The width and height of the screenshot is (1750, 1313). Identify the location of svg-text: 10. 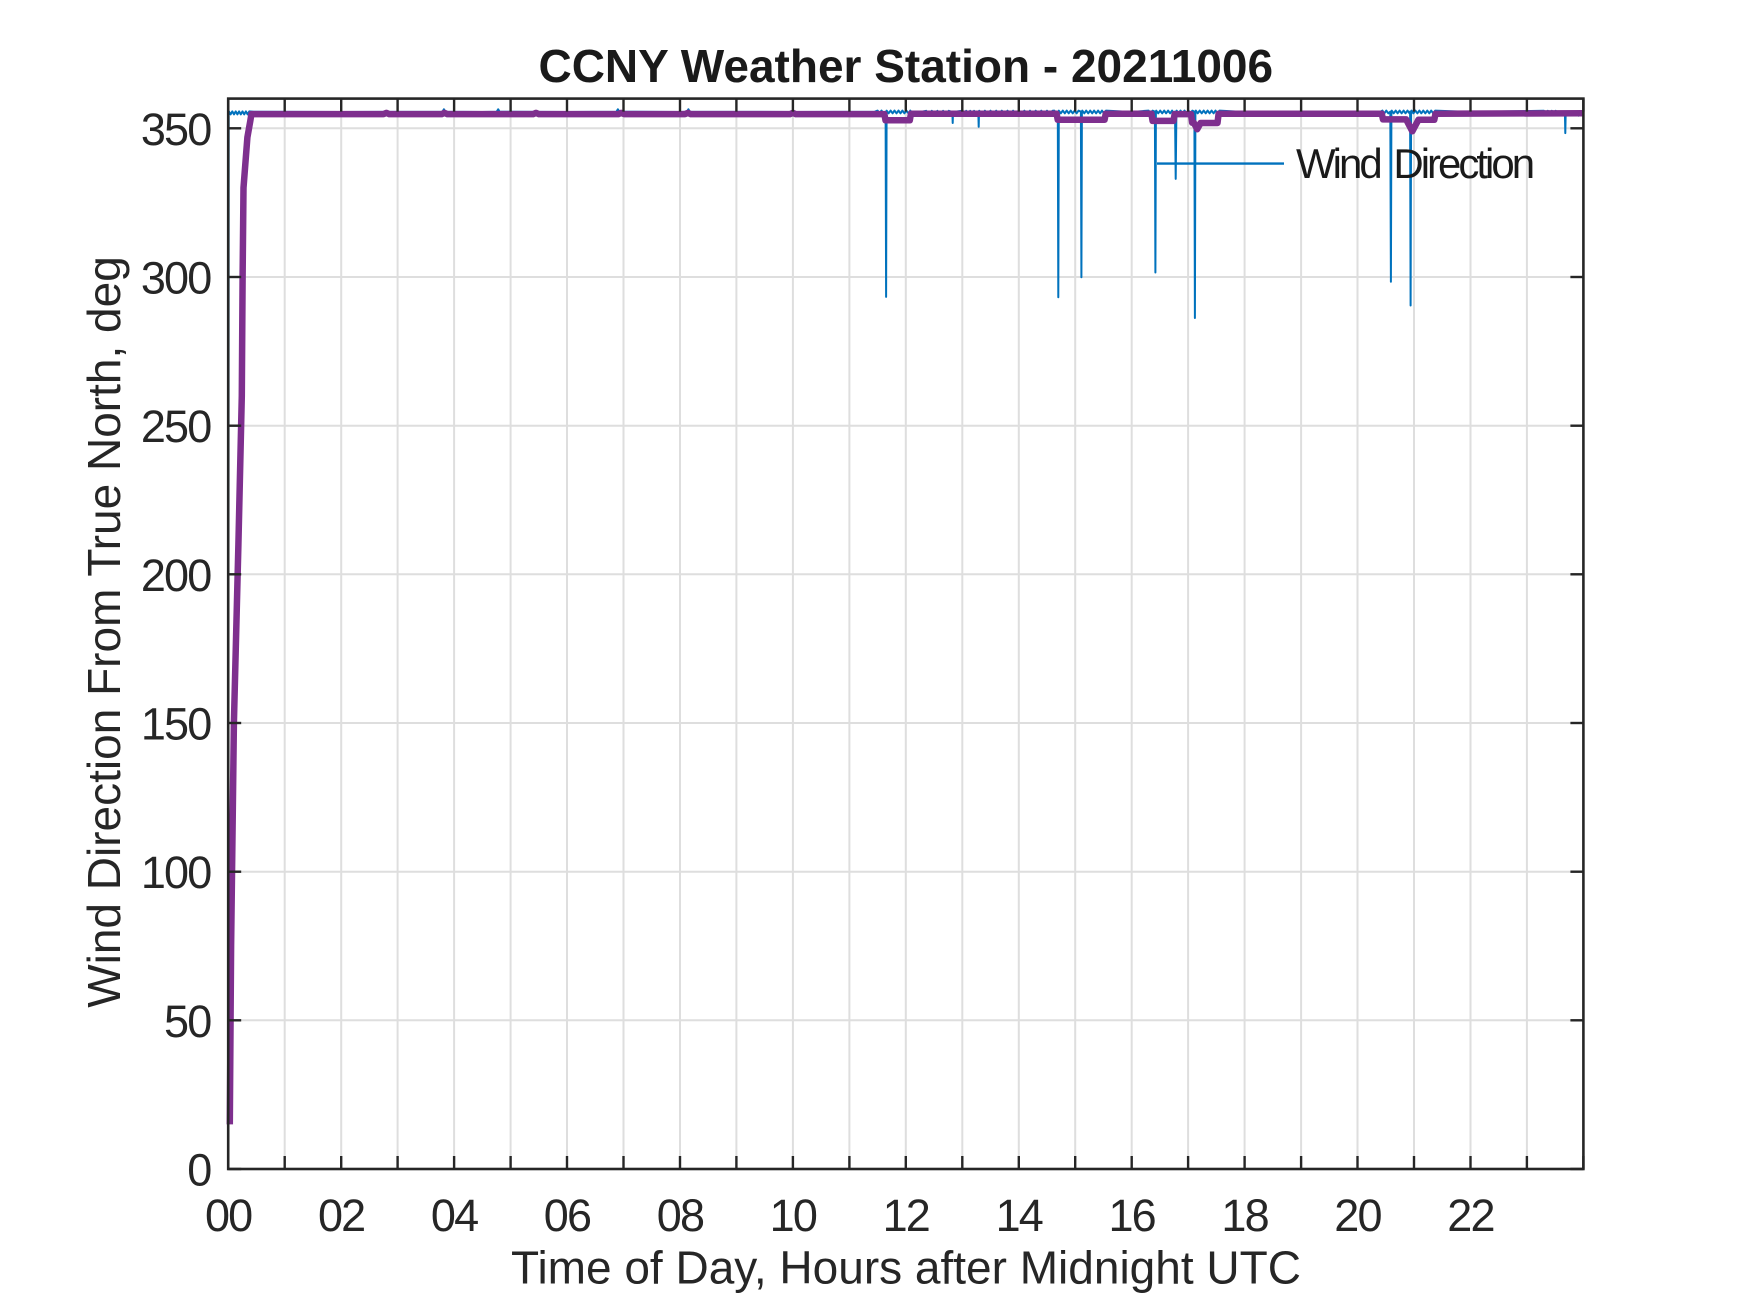
(793, 1215).